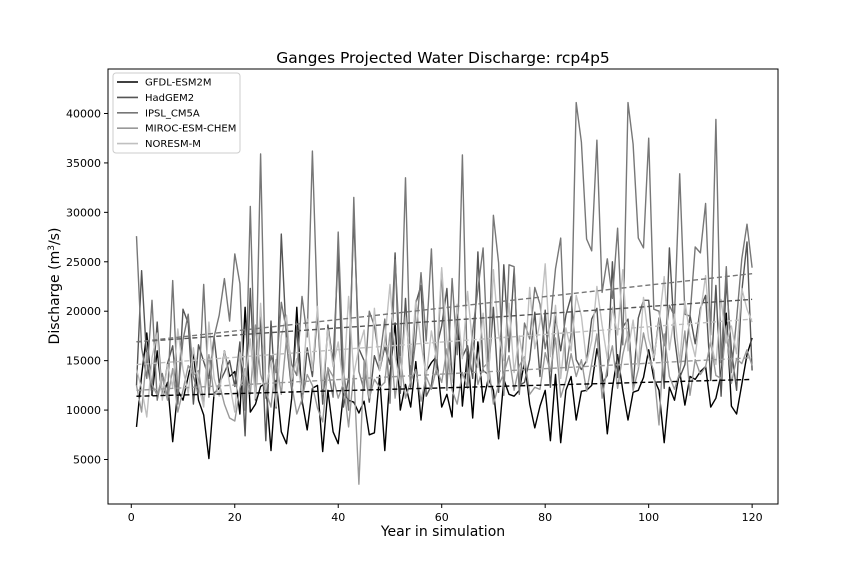 The height and width of the screenshot is (580, 864). What do you see at coordinates (83, 212) in the screenshot?
I see `y-tick-label-5: 30000` at bounding box center [83, 212].